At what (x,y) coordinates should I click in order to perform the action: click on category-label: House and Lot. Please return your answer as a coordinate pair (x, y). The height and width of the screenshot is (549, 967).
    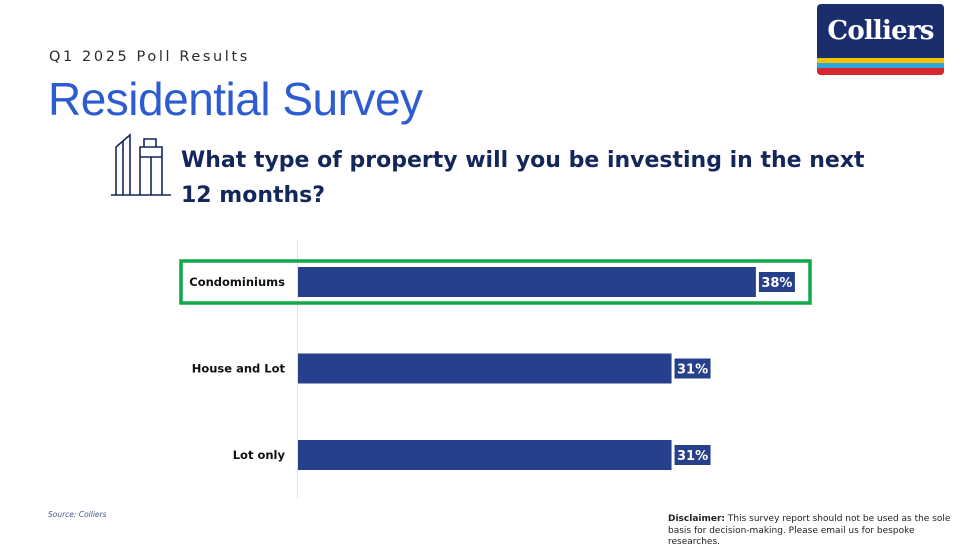
    Looking at the image, I should click on (239, 369).